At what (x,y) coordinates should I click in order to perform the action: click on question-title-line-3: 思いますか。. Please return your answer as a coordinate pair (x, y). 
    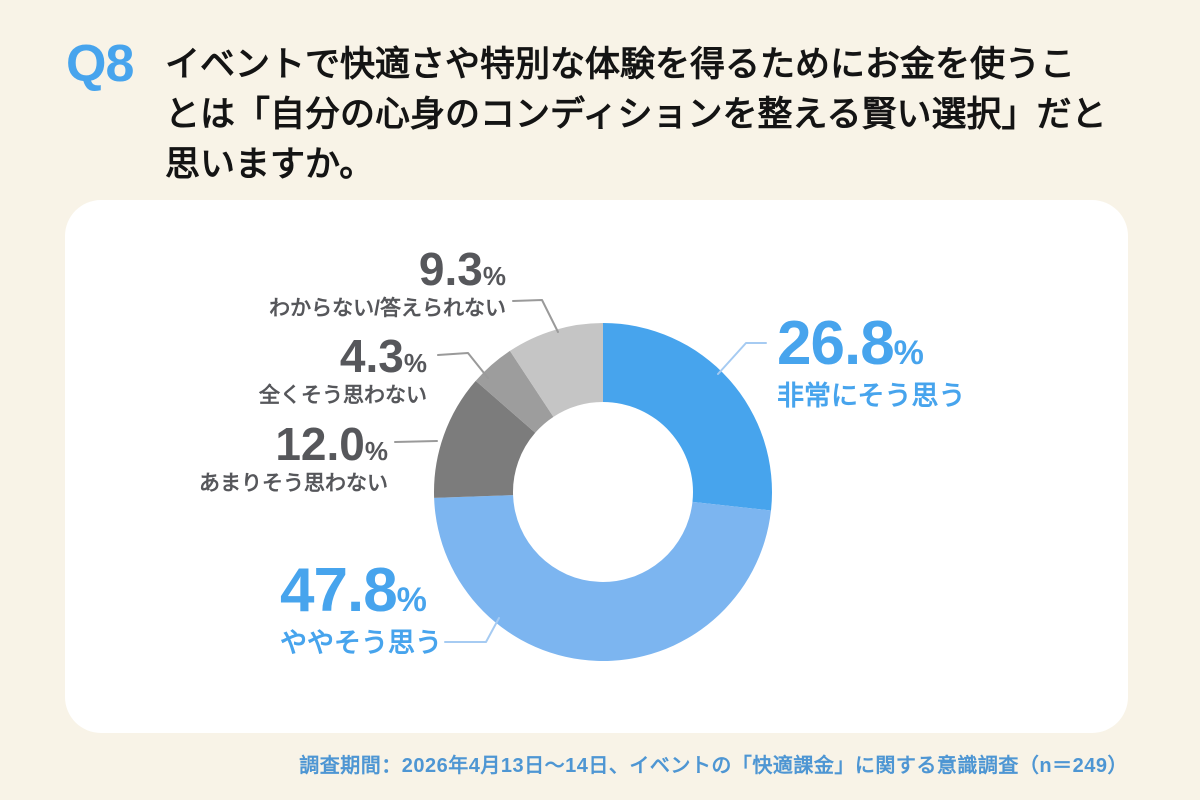
    Looking at the image, I should click on (270, 164).